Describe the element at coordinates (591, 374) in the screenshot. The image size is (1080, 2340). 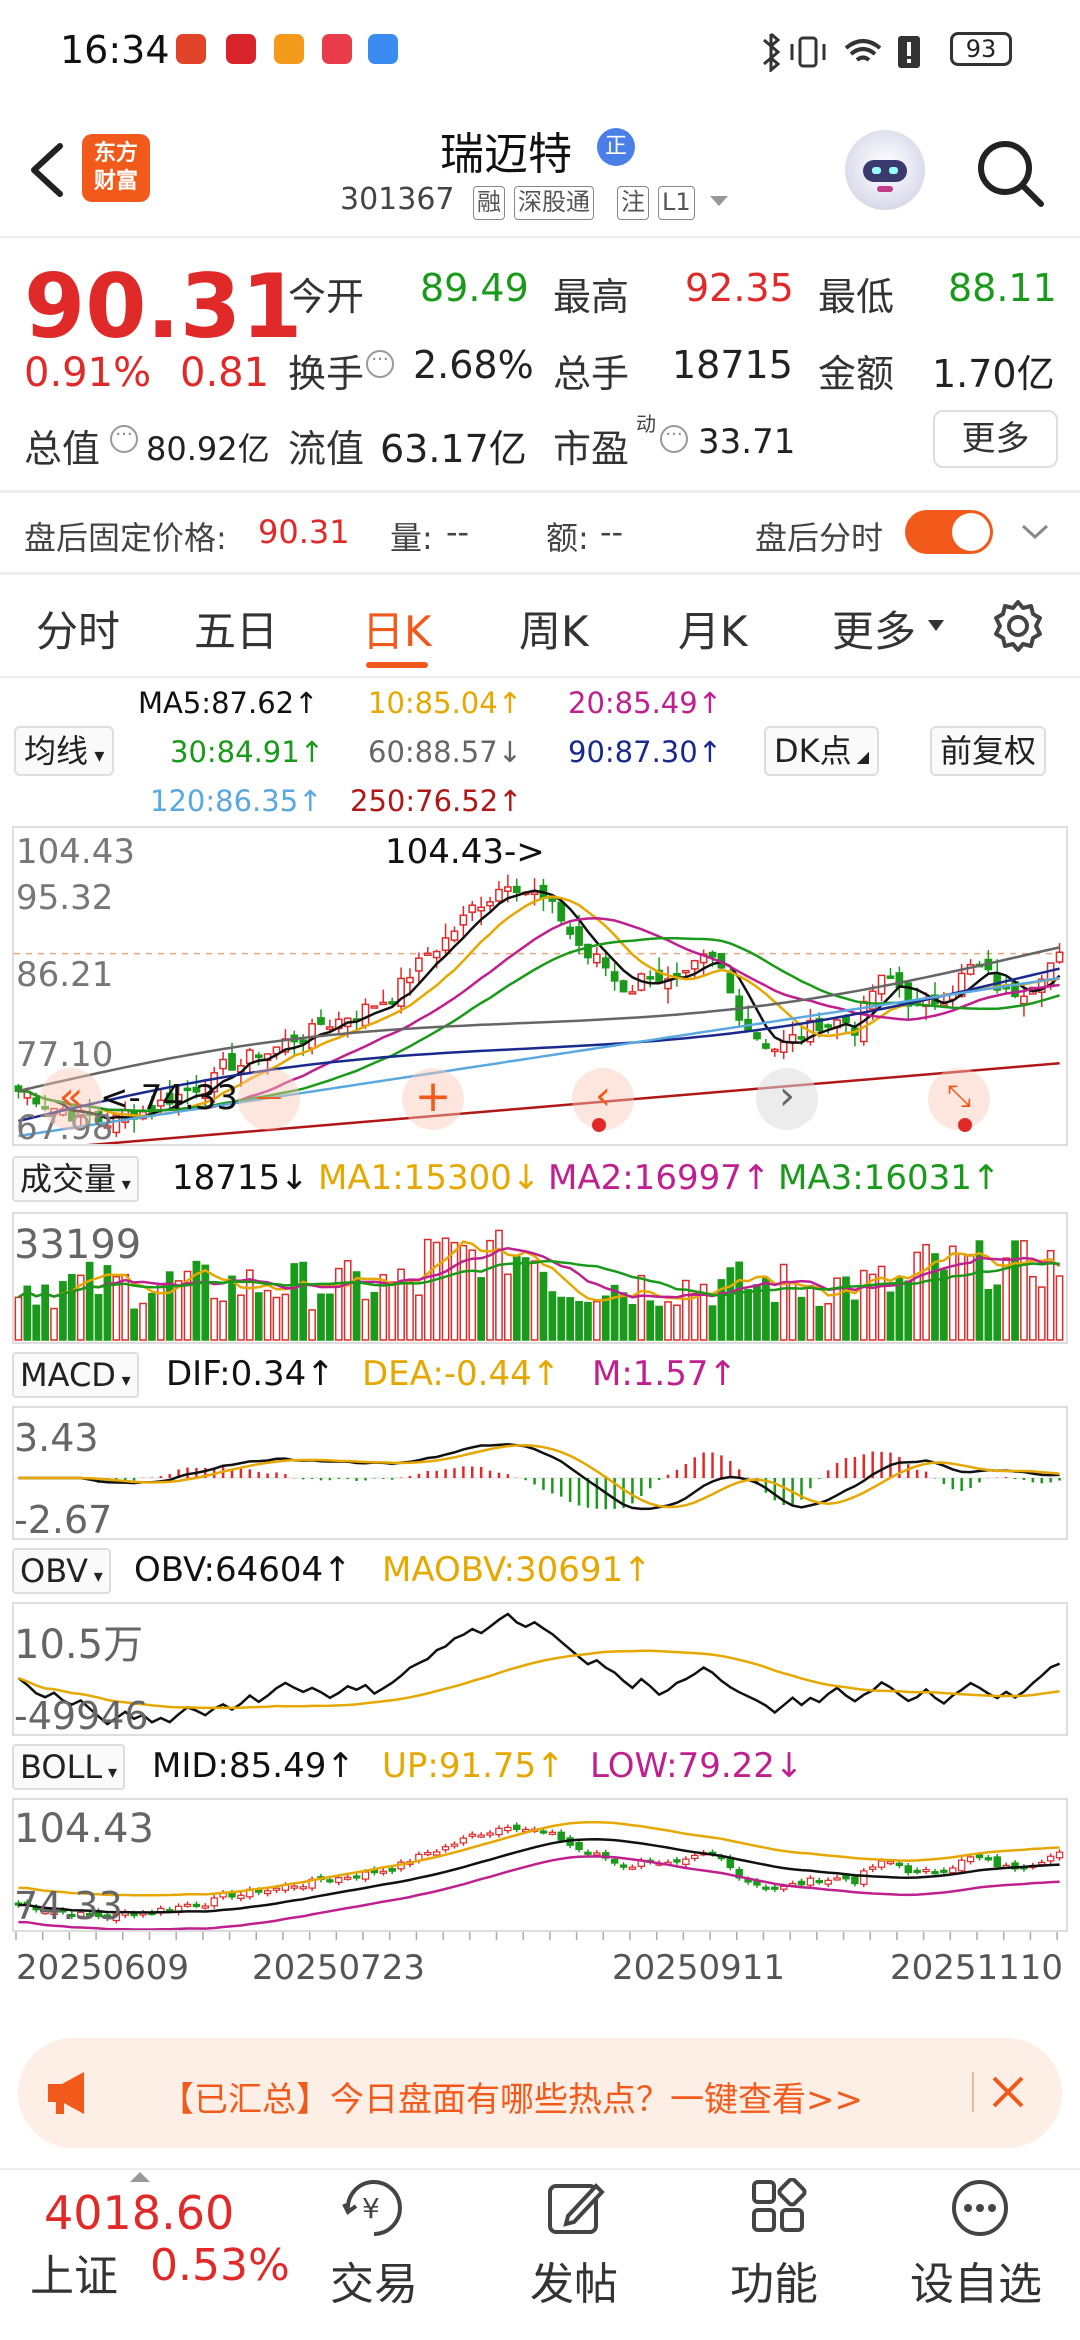
I see `volume-label: 总手` at that location.